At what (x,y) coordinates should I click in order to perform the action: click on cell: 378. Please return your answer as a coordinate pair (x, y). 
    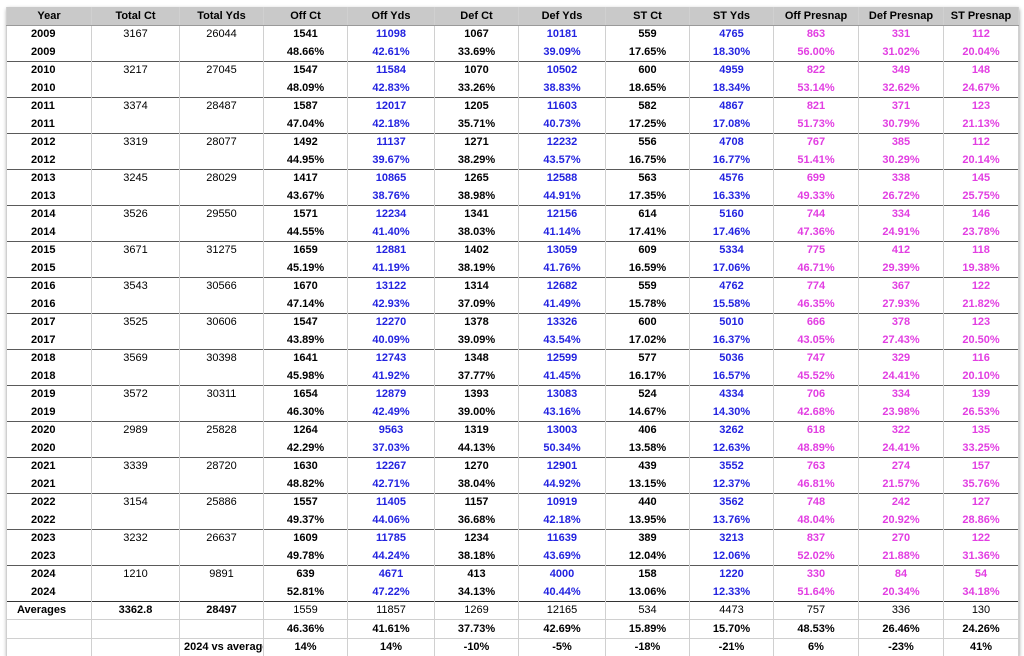
    Looking at the image, I should click on (901, 321).